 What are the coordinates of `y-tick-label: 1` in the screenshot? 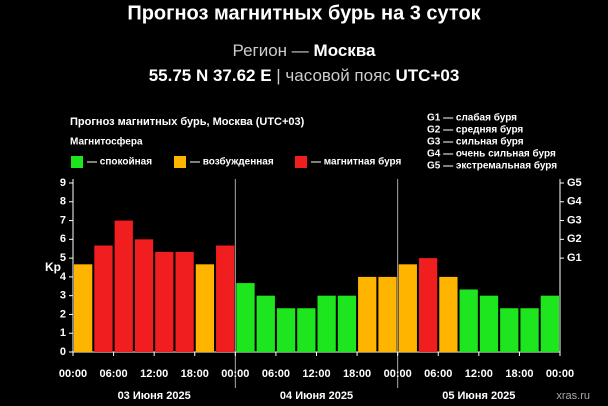 It's located at (63, 333).